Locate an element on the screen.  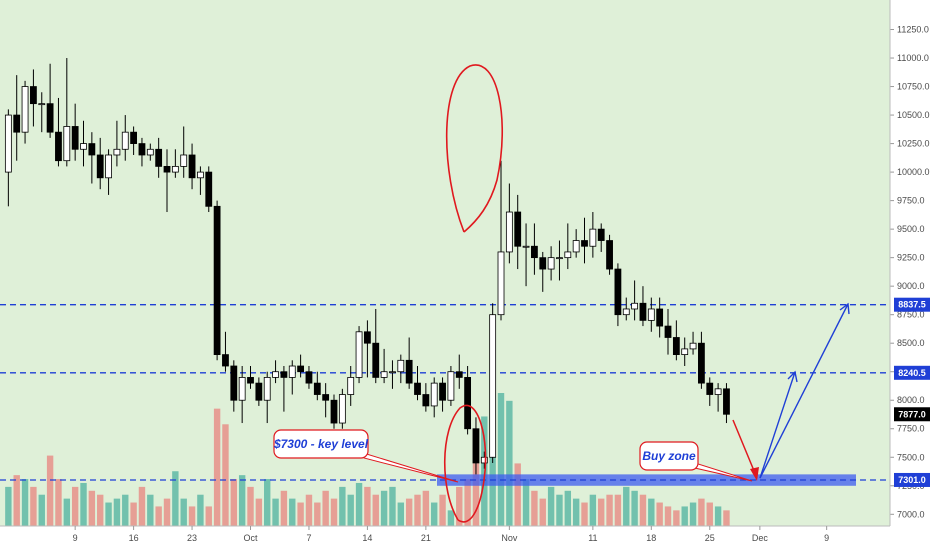
price-tick-label: 7750.0 is located at coordinates (911, 429).